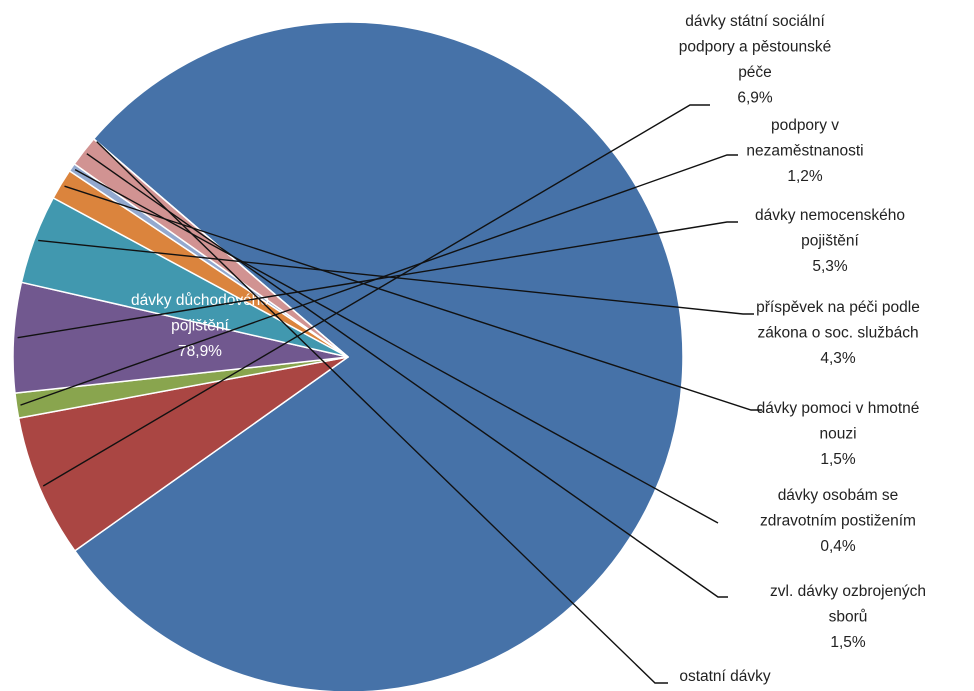 The image size is (974, 691). What do you see at coordinates (838, 358) in the screenshot?
I see `slice-value-label: 4,3%` at bounding box center [838, 358].